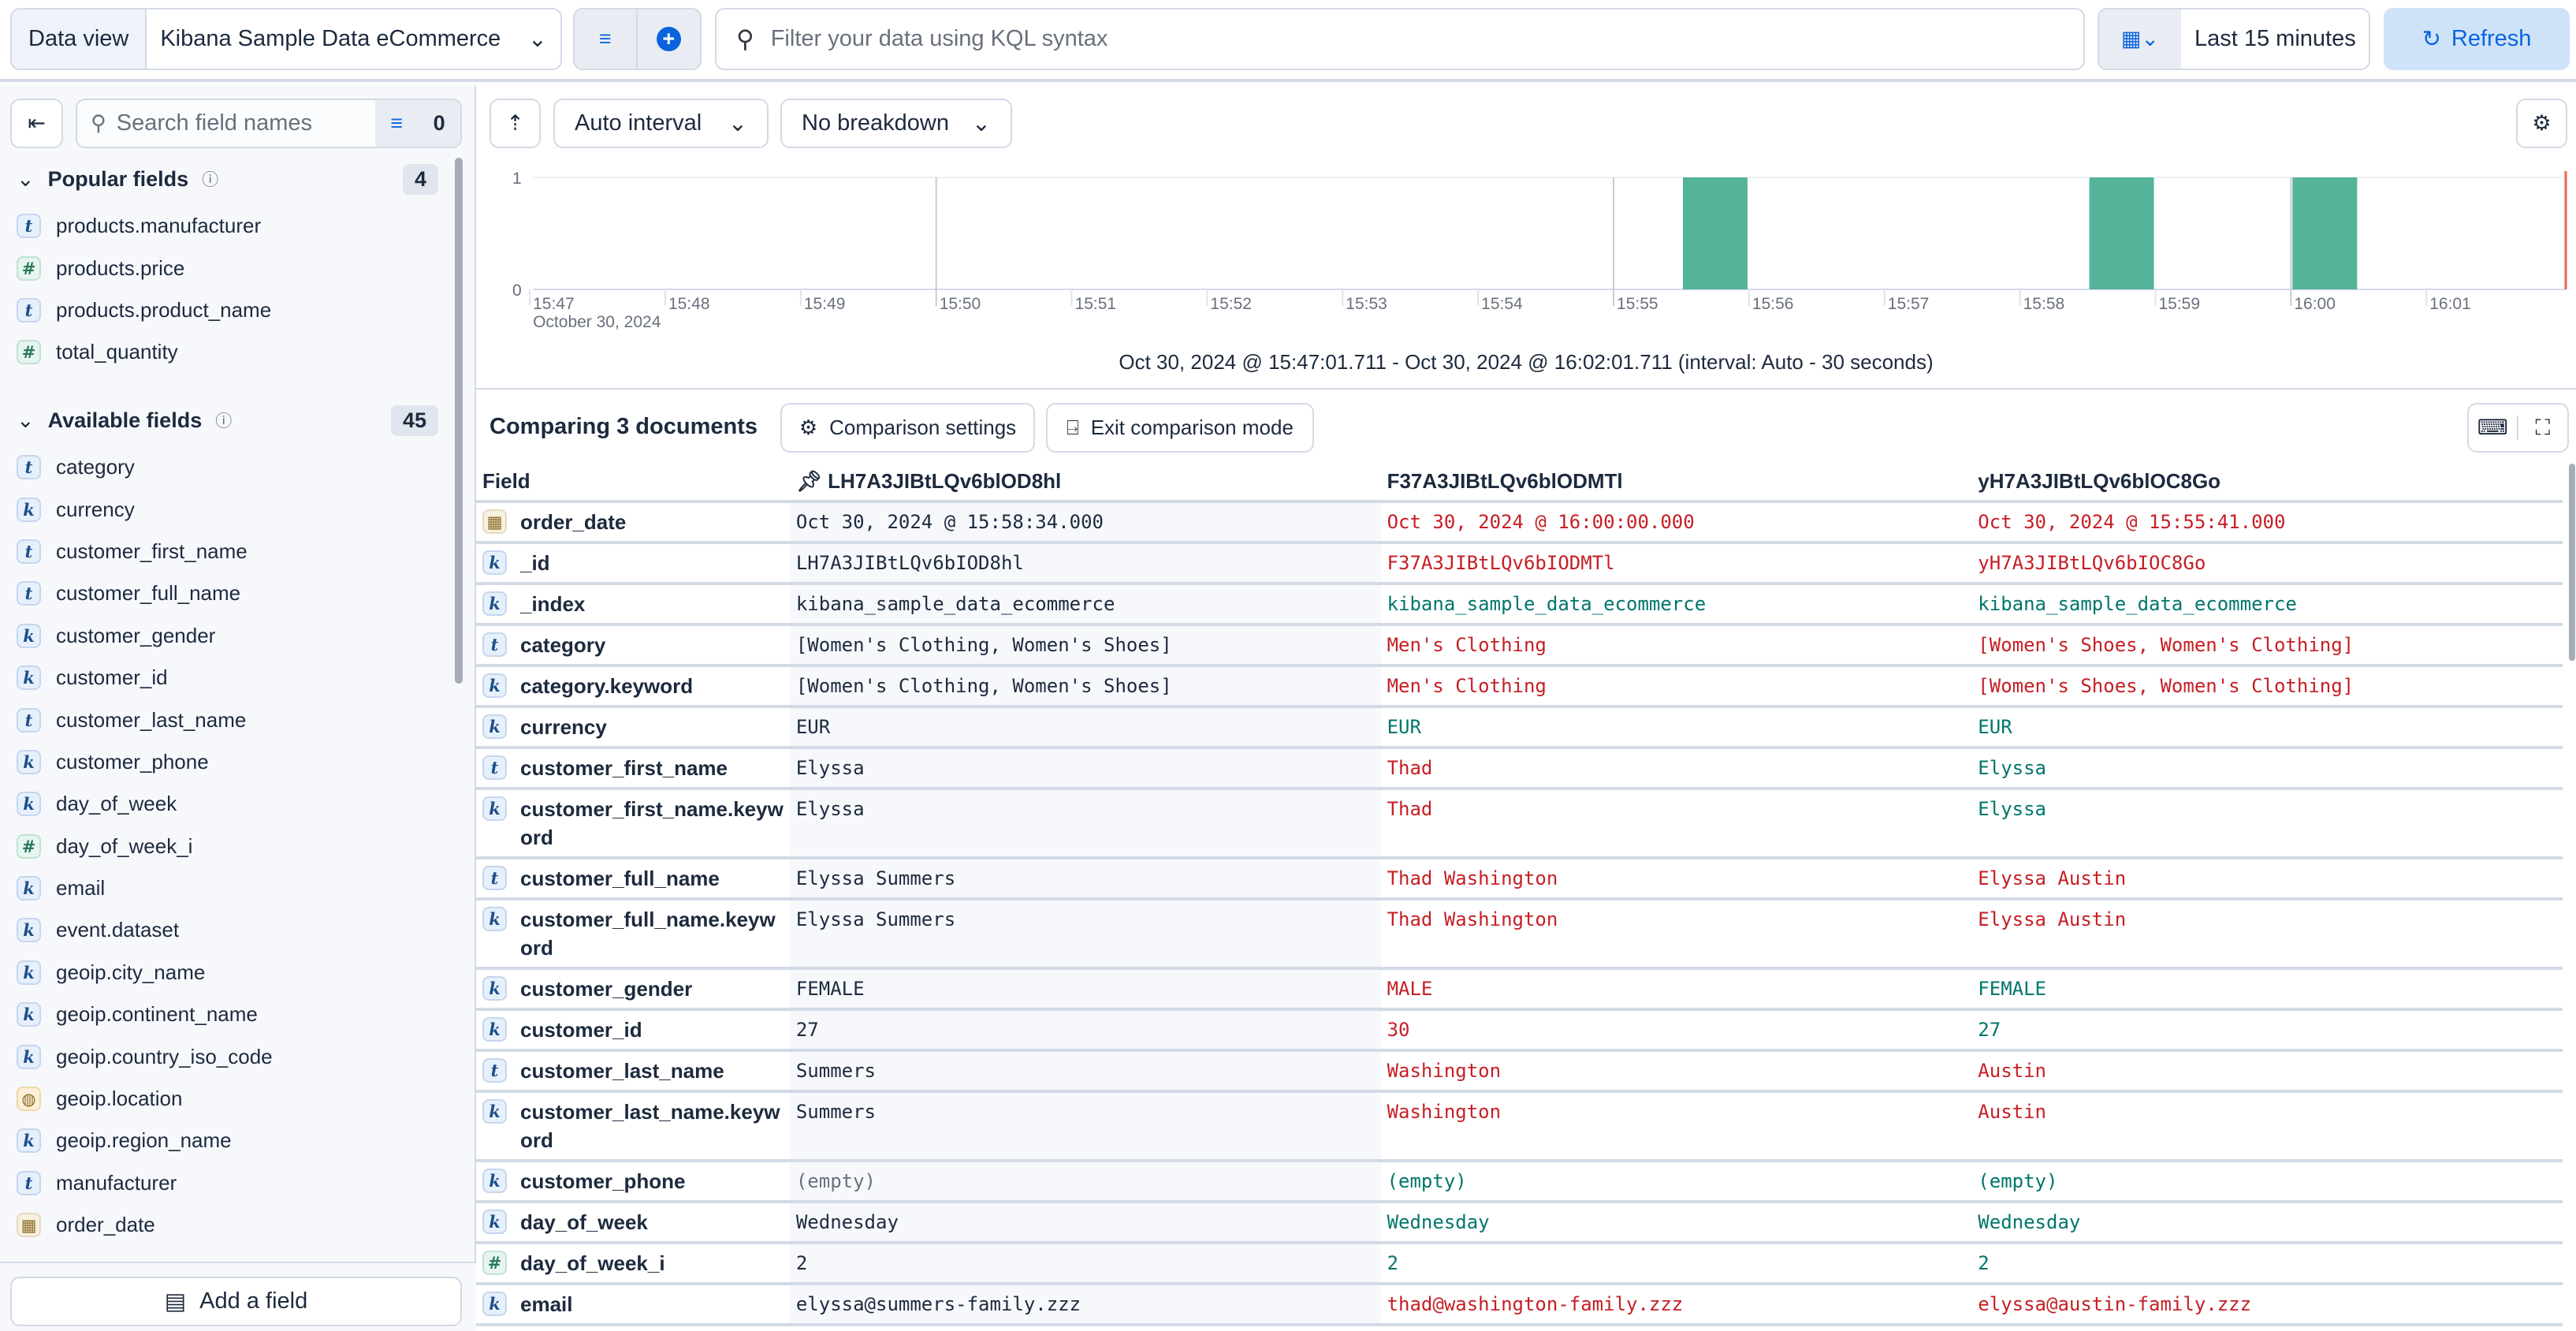  Describe the element at coordinates (2012, 809) in the screenshot. I see `value-cell: Elyssa` at that location.